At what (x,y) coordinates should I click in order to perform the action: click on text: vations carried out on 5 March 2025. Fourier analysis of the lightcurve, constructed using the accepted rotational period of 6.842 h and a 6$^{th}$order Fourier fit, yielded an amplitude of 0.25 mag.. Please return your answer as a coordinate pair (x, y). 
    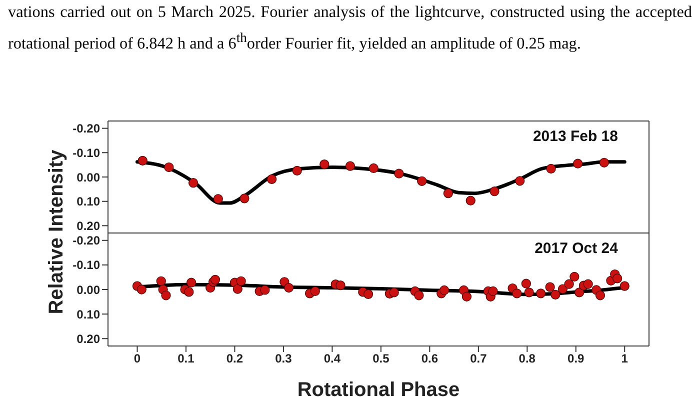
    Looking at the image, I should click on (350, 28).